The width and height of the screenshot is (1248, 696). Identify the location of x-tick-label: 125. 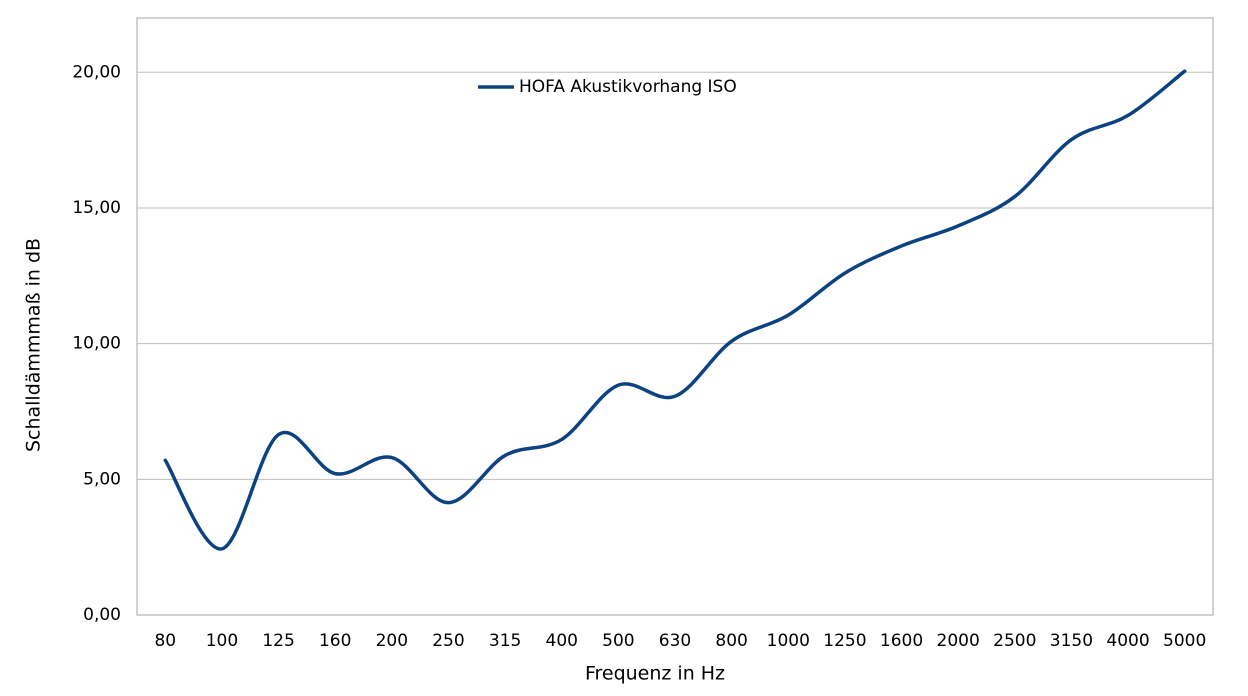
(278, 641).